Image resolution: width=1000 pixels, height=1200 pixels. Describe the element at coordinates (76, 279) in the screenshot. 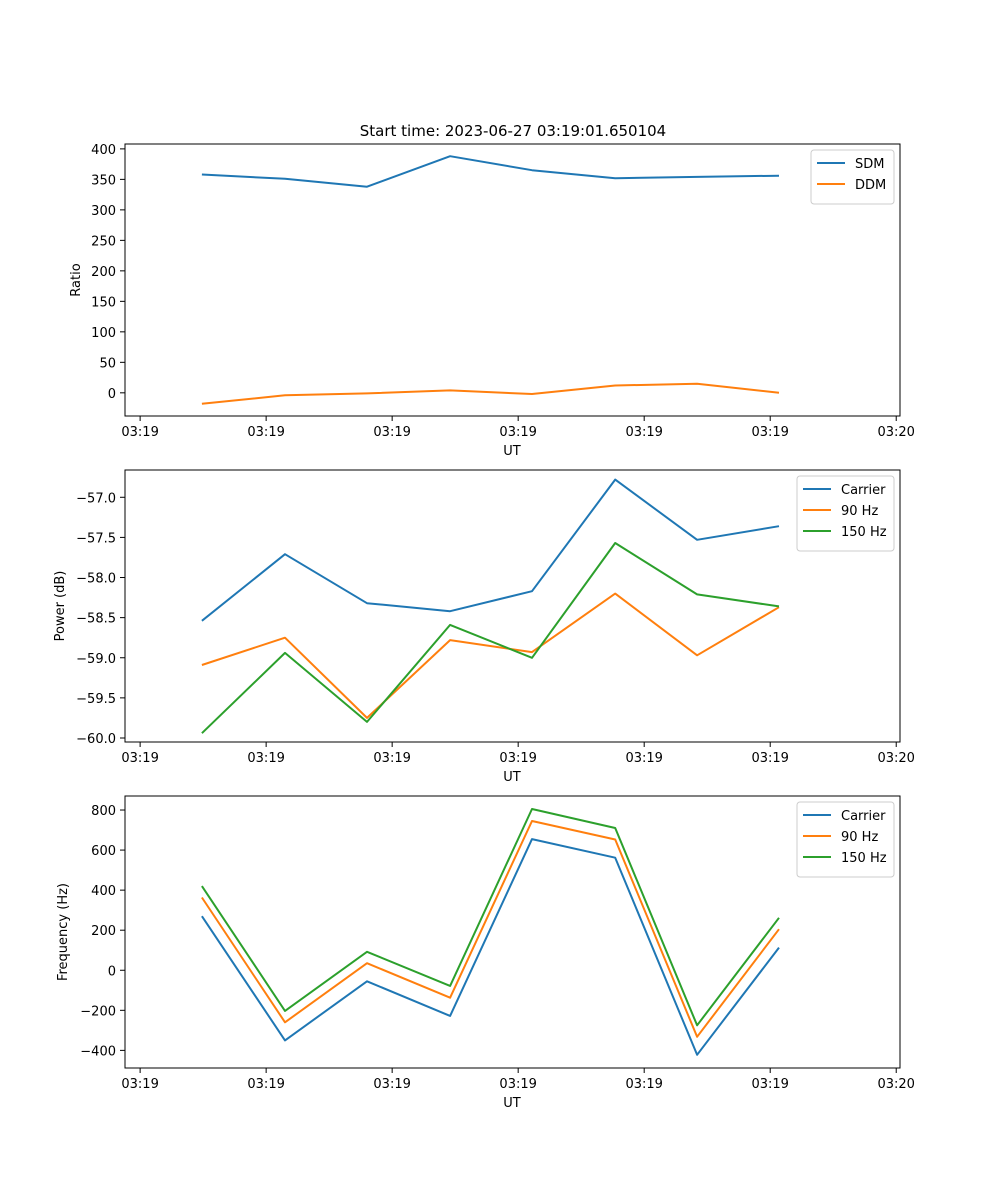

I see `y-axis-label: Ratio` at that location.